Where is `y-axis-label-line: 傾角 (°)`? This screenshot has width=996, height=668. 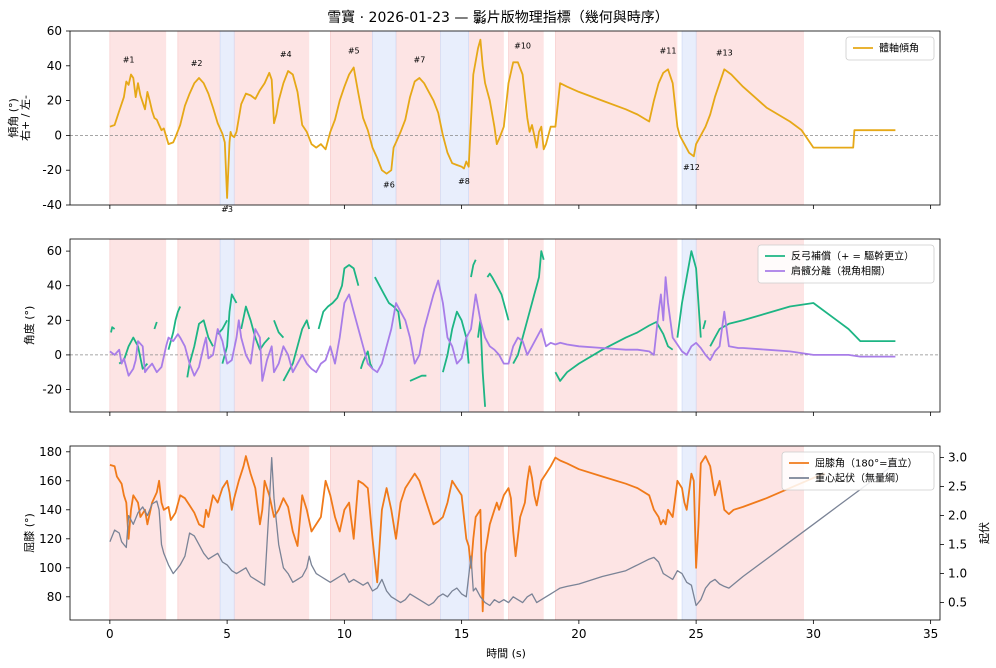
y-axis-label-line: 傾角 (°) is located at coordinates (13, 118).